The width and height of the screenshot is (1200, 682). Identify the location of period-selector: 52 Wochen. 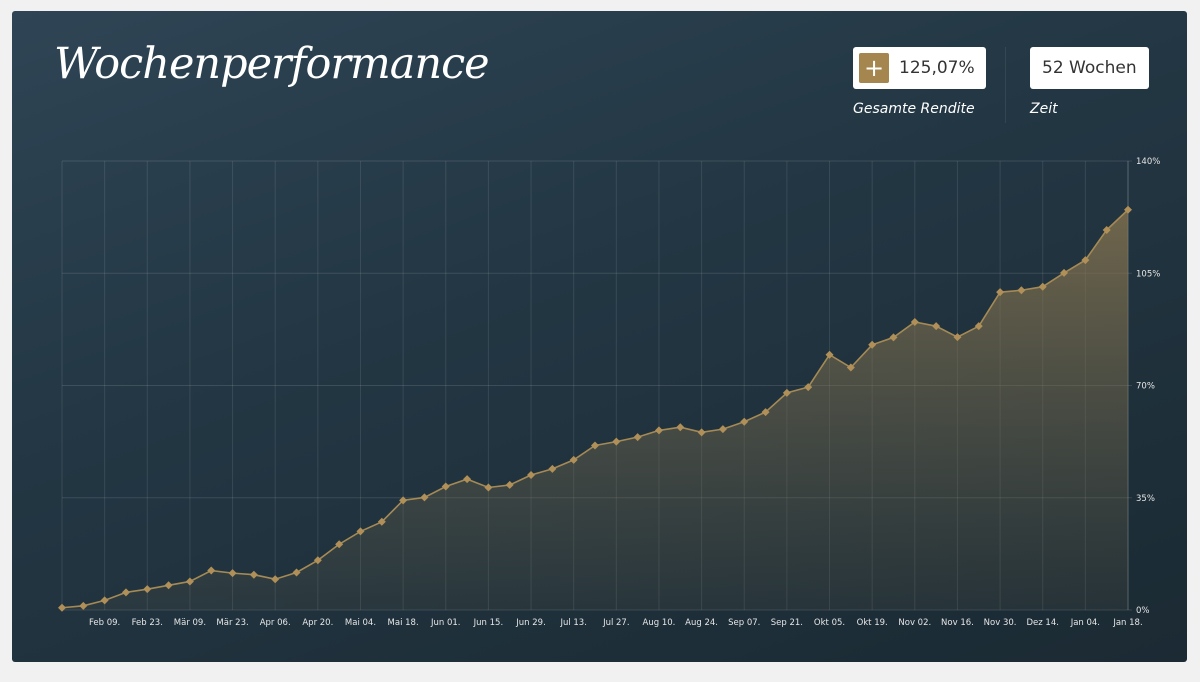
(1089, 68).